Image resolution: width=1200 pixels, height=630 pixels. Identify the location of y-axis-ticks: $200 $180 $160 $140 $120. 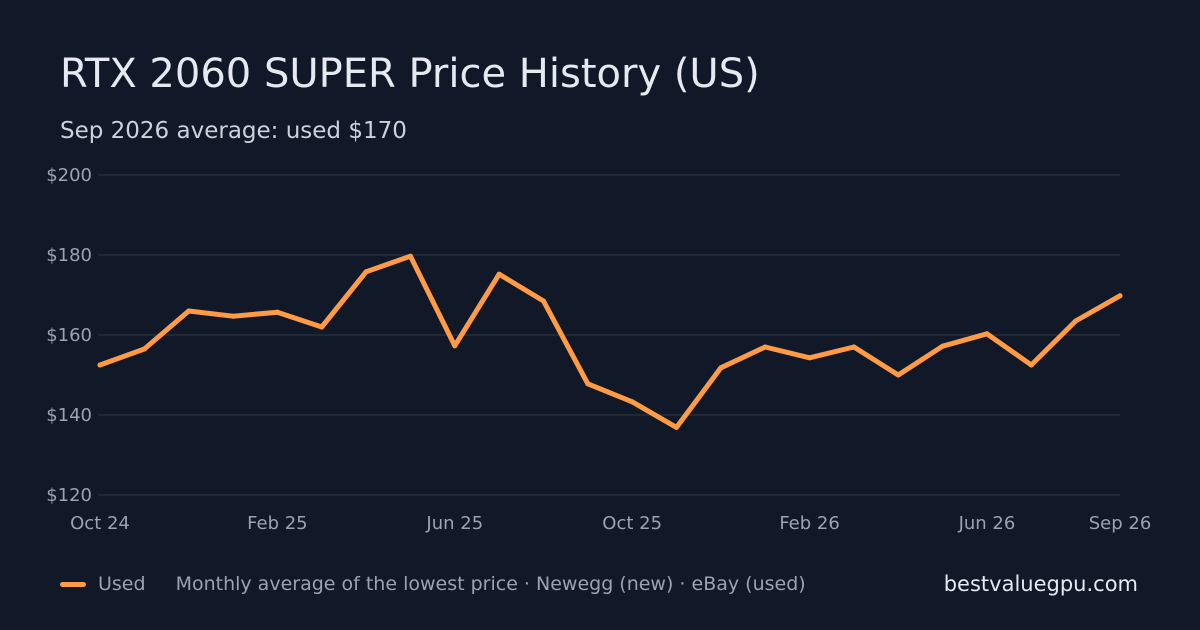
(69, 335).